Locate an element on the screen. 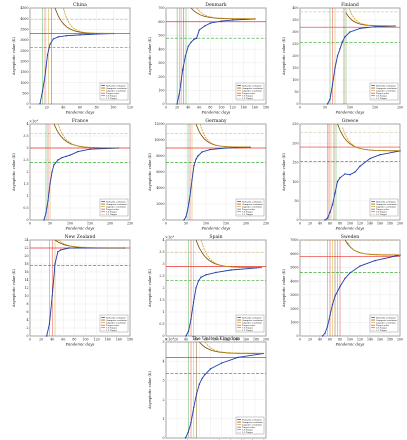 This screenshot has height=440, width=407. y-tick-label: 3 is located at coordinates (27, 148).